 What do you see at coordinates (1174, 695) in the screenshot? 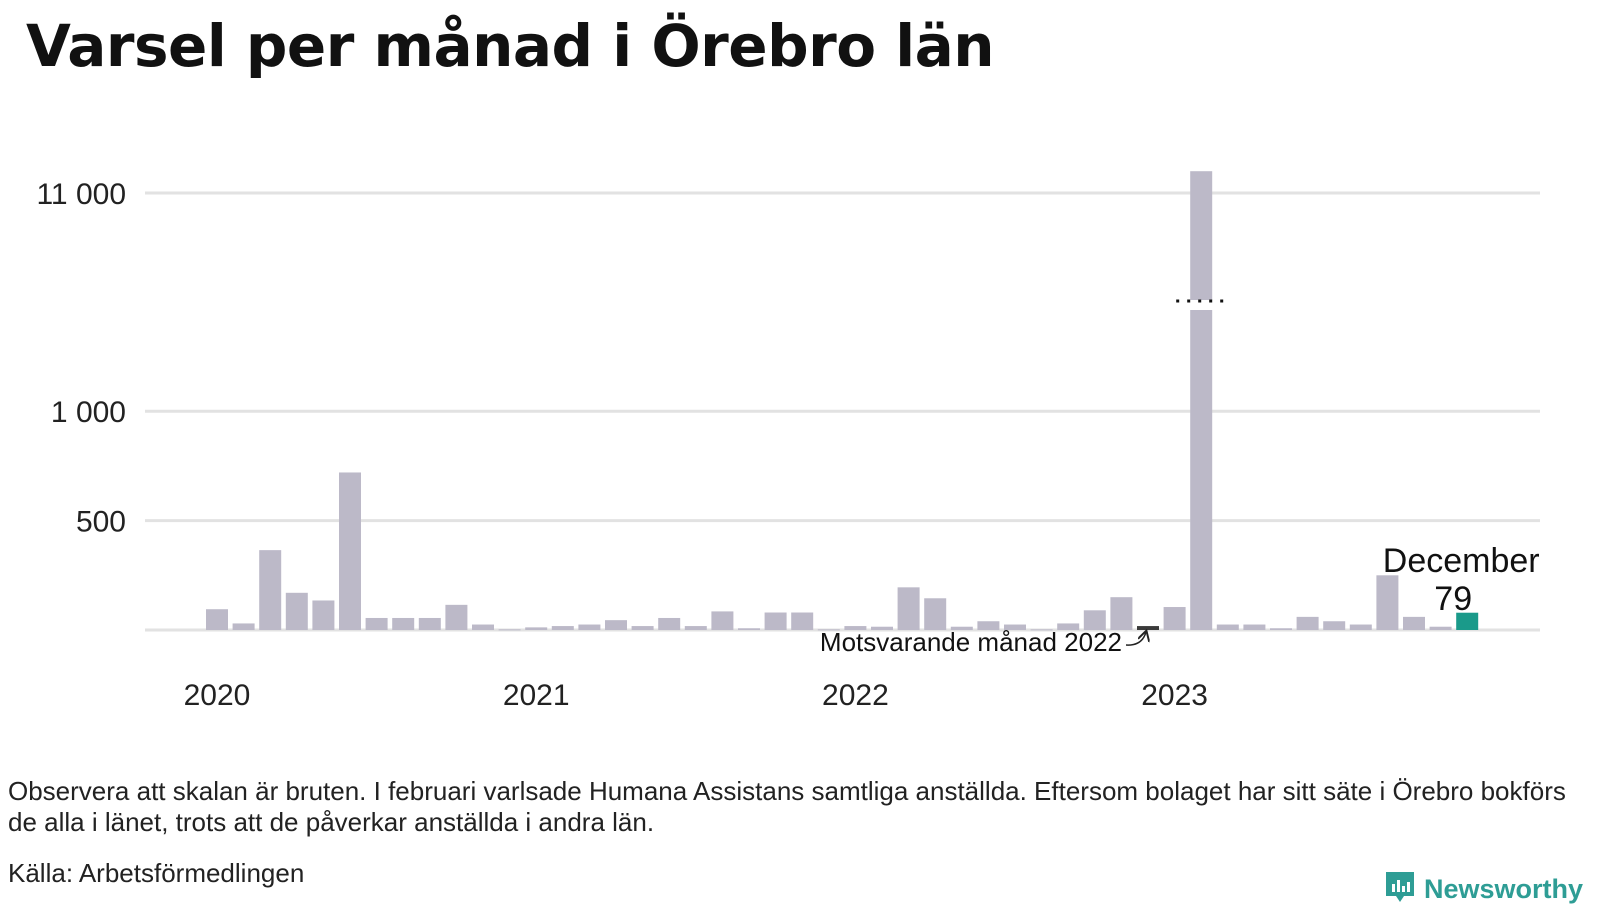
I see `x-year-label: 2023` at bounding box center [1174, 695].